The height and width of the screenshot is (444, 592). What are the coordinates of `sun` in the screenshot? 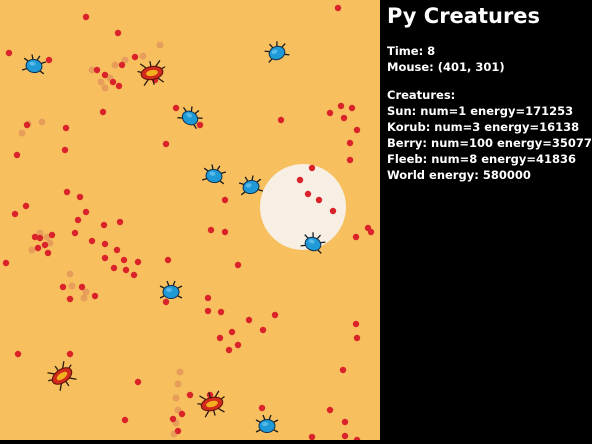 It's located at (303, 207).